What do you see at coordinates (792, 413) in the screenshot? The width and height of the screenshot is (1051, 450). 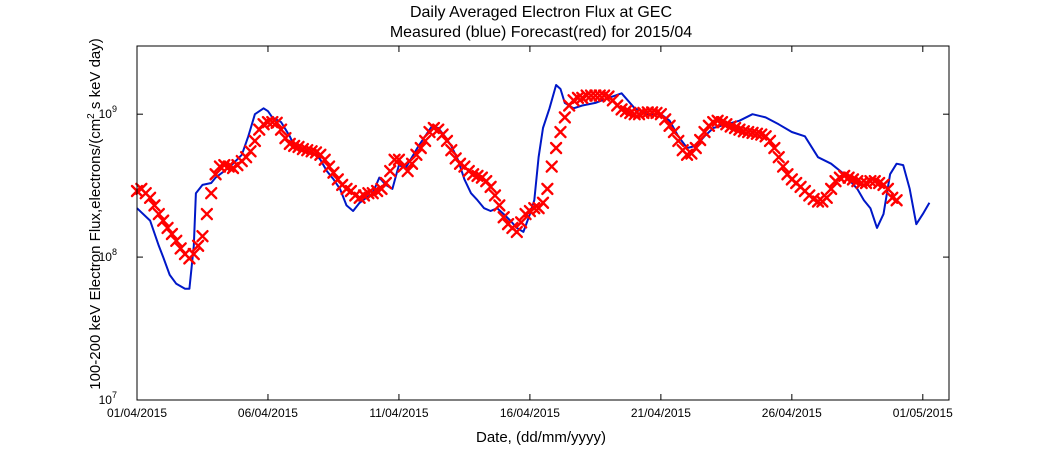 I see `x-tick-label: 26/04/2015` at bounding box center [792, 413].